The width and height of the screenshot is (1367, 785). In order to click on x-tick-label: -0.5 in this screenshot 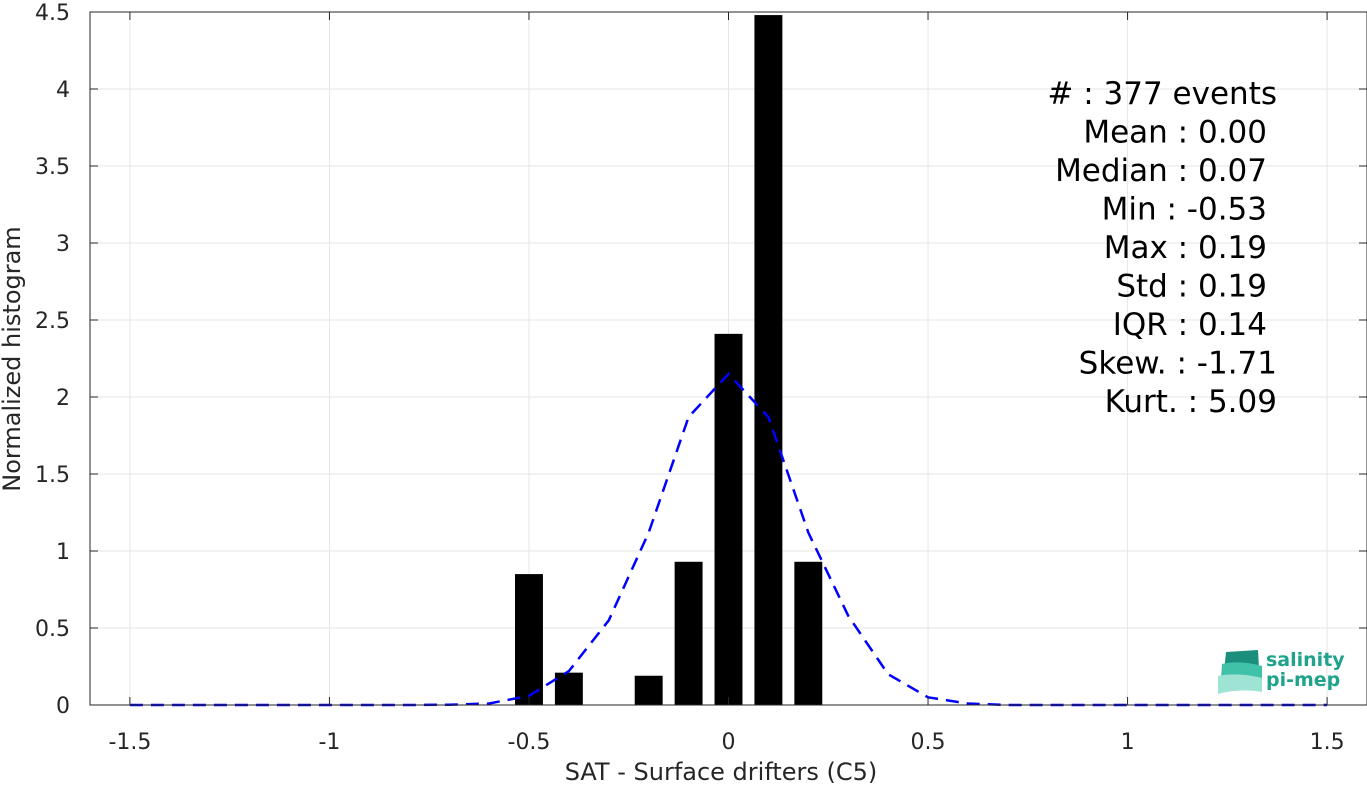, I will do `click(529, 742)`.